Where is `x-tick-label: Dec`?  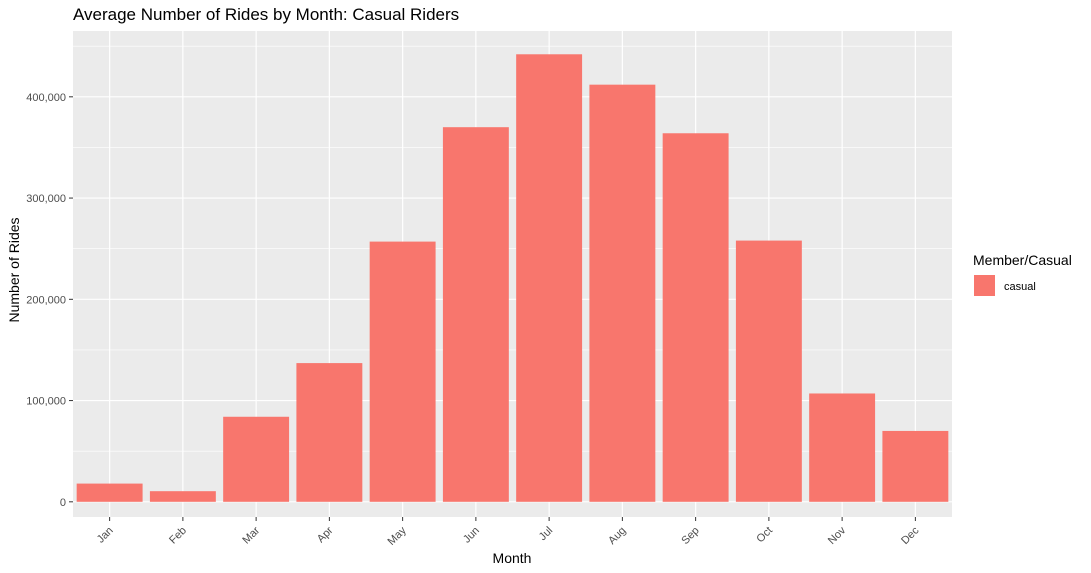 x-tick-label: Dec is located at coordinates (910, 535).